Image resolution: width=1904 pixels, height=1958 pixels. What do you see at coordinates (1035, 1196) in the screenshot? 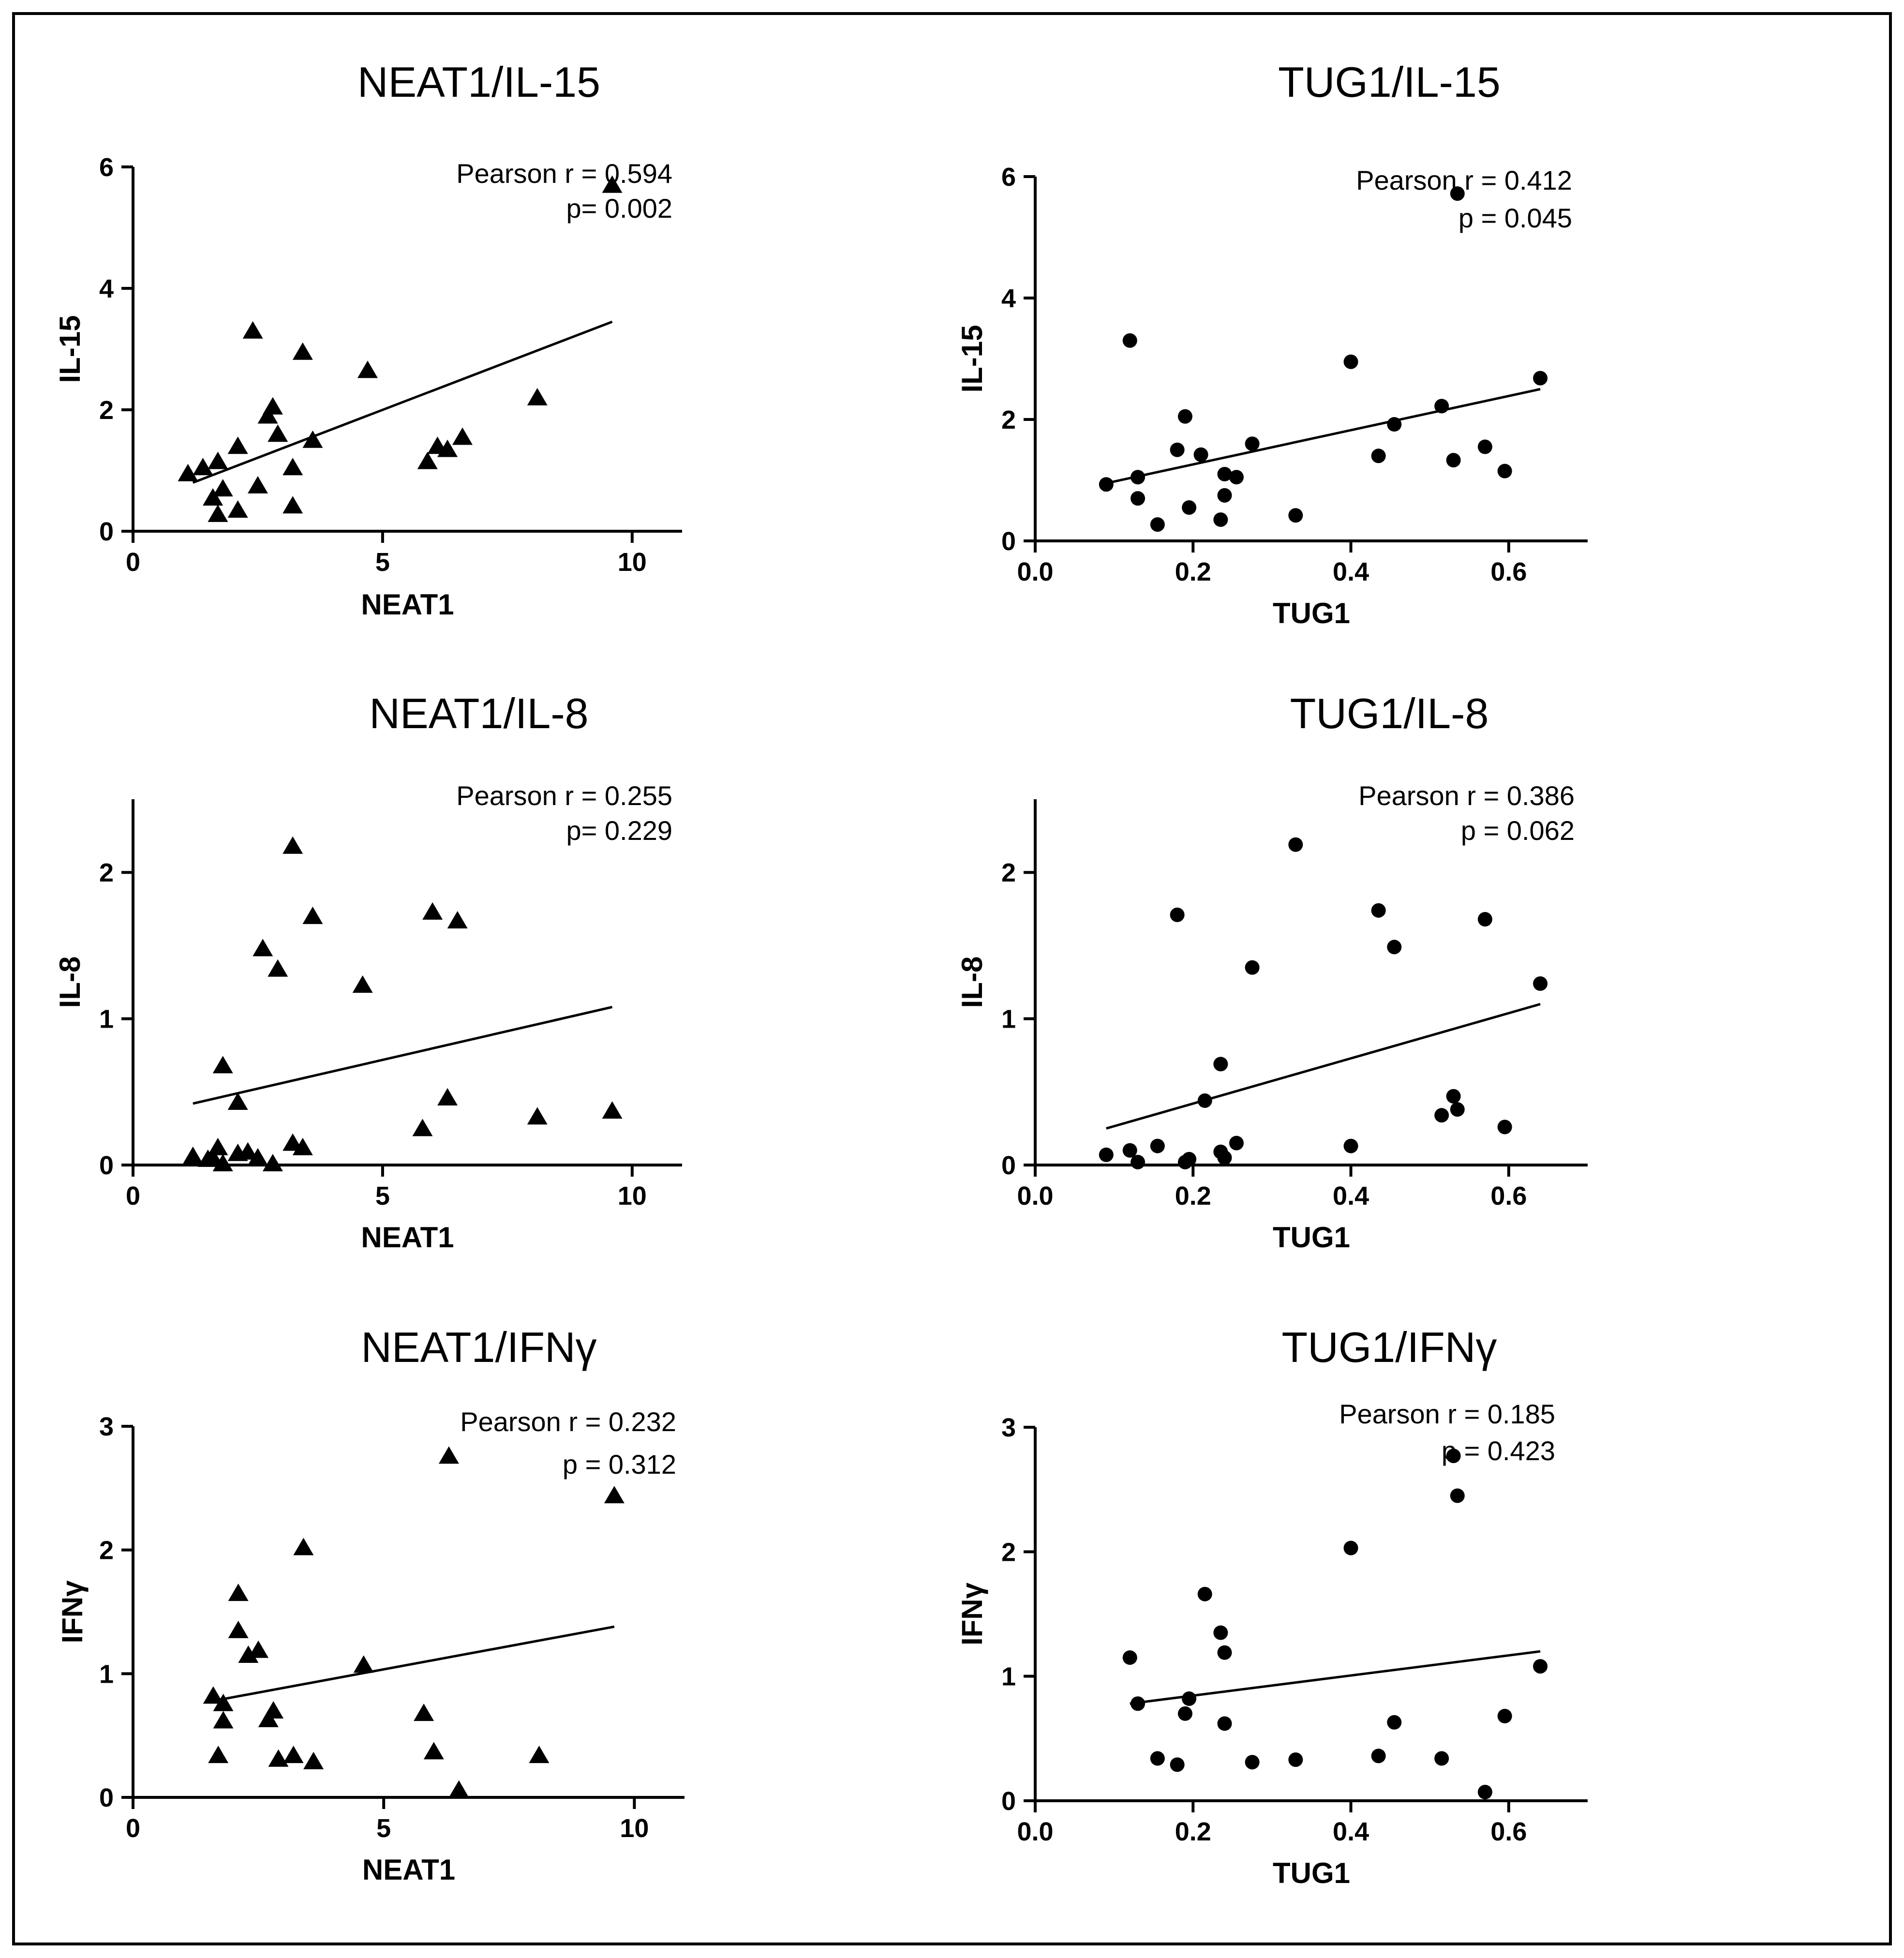
I see `chart-4-x-tick-label: 0.0` at bounding box center [1035, 1196].